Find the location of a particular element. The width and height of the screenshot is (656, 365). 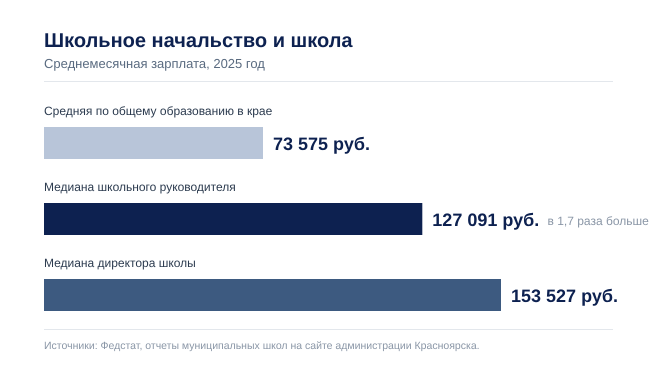

y-tick-label: Средняя по общему образованию в крае is located at coordinates (158, 111).